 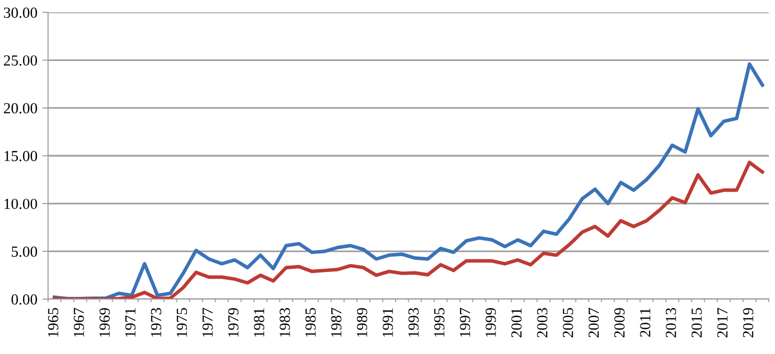 I want to click on x-tick-label: 2011, so click(x=645, y=322).